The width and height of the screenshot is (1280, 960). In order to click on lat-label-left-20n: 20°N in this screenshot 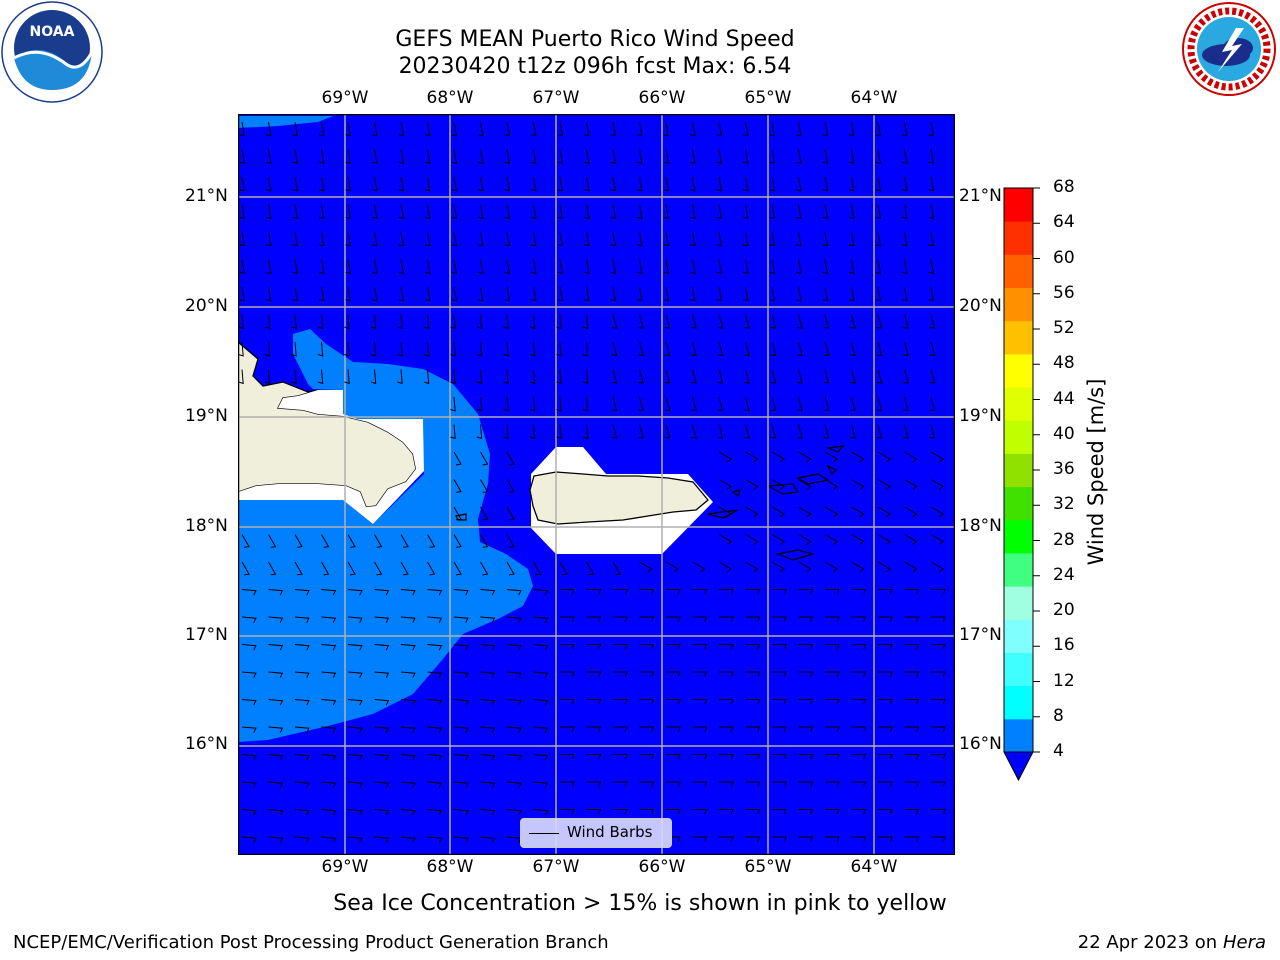, I will do `click(206, 306)`.